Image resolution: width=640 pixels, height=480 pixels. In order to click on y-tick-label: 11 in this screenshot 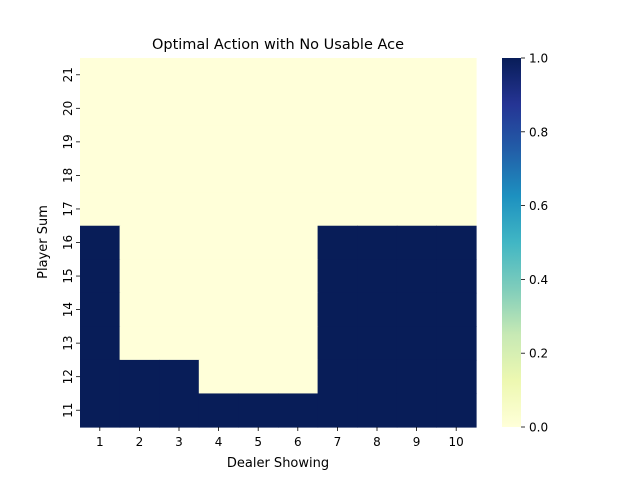, I will do `click(68, 410)`.